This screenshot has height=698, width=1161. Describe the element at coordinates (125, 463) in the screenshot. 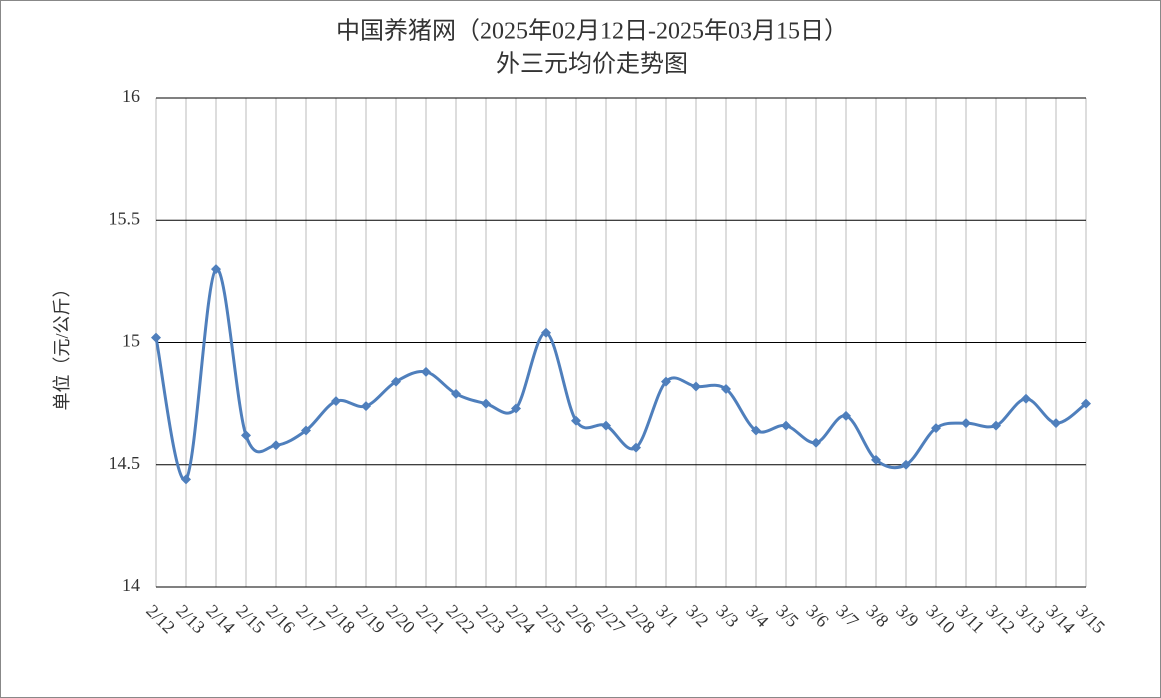

I see `y-tick-label: 14.5` at that location.